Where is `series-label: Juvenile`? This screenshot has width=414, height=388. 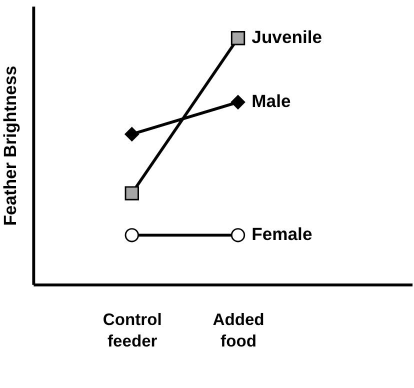 series-label: Juvenile is located at coordinates (287, 37).